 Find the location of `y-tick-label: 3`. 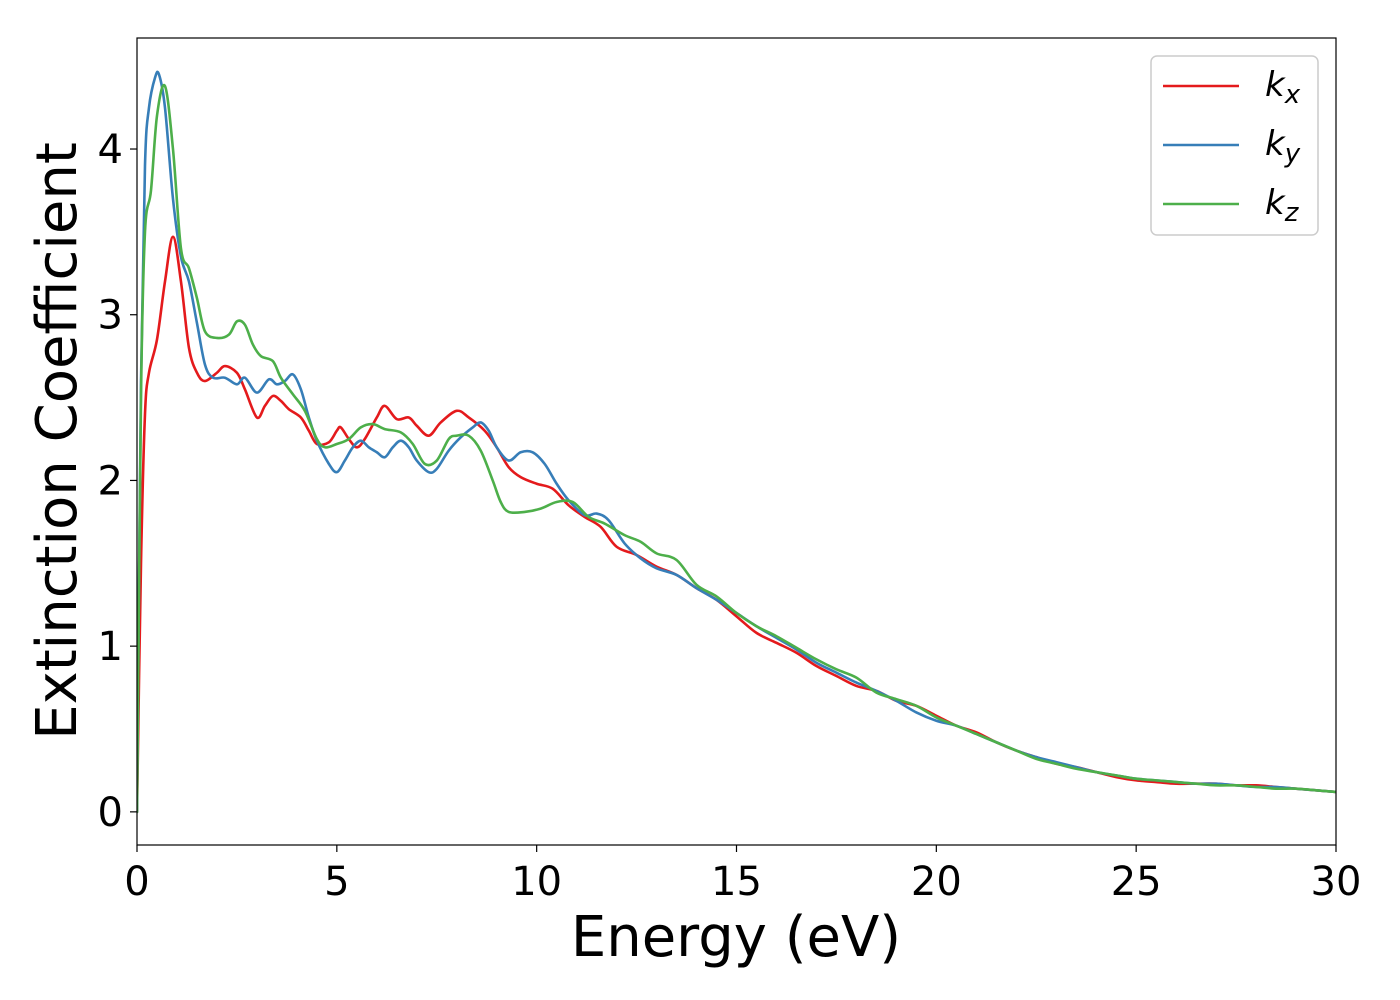

y-tick-label: 3 is located at coordinates (110, 316).